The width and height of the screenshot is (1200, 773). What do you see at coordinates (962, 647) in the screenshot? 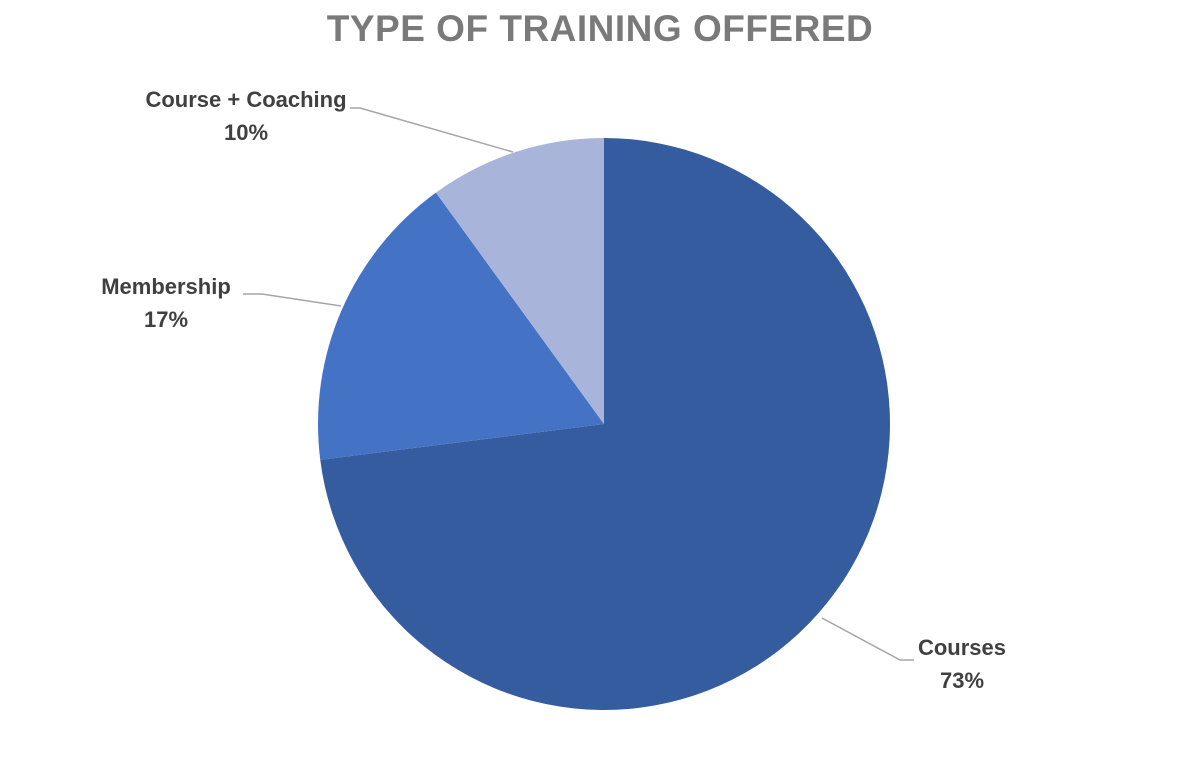
I see `slice-label-courses: Courses` at bounding box center [962, 647].